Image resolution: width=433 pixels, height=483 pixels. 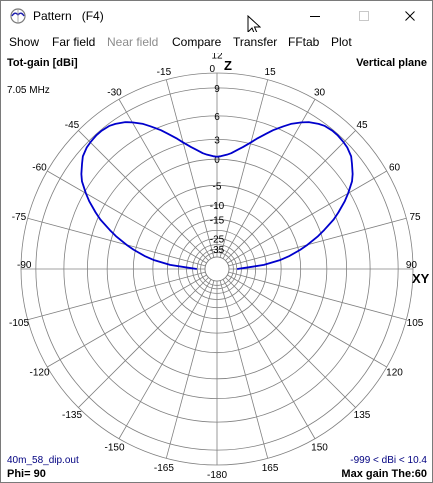 What do you see at coordinates (133, 42) in the screenshot?
I see `menu-near-field: Near field` at bounding box center [133, 42].